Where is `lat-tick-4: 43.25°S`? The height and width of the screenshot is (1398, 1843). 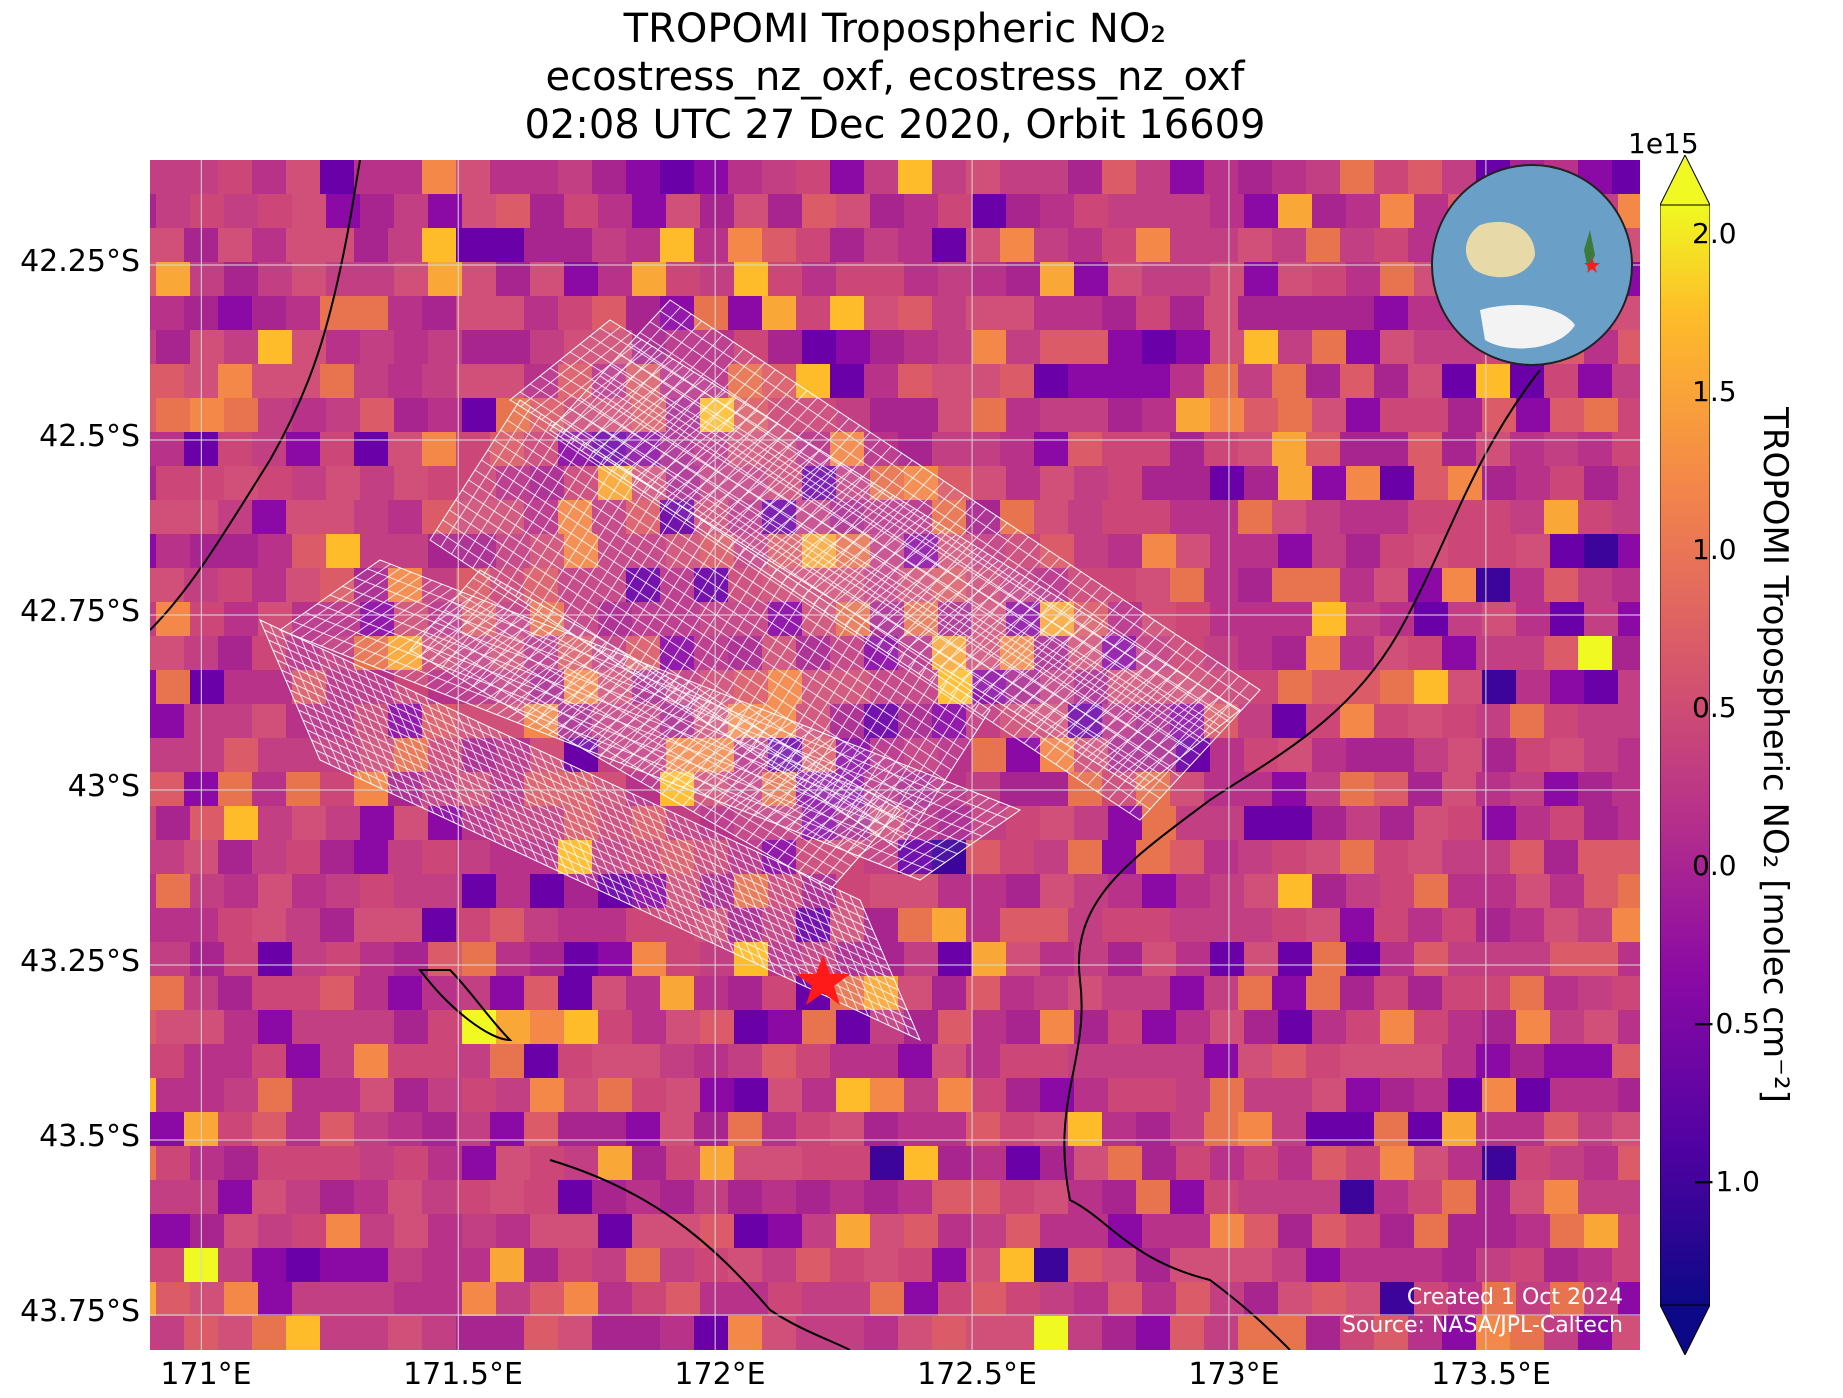
lat-tick-4: 43.25°S is located at coordinates (80, 961).